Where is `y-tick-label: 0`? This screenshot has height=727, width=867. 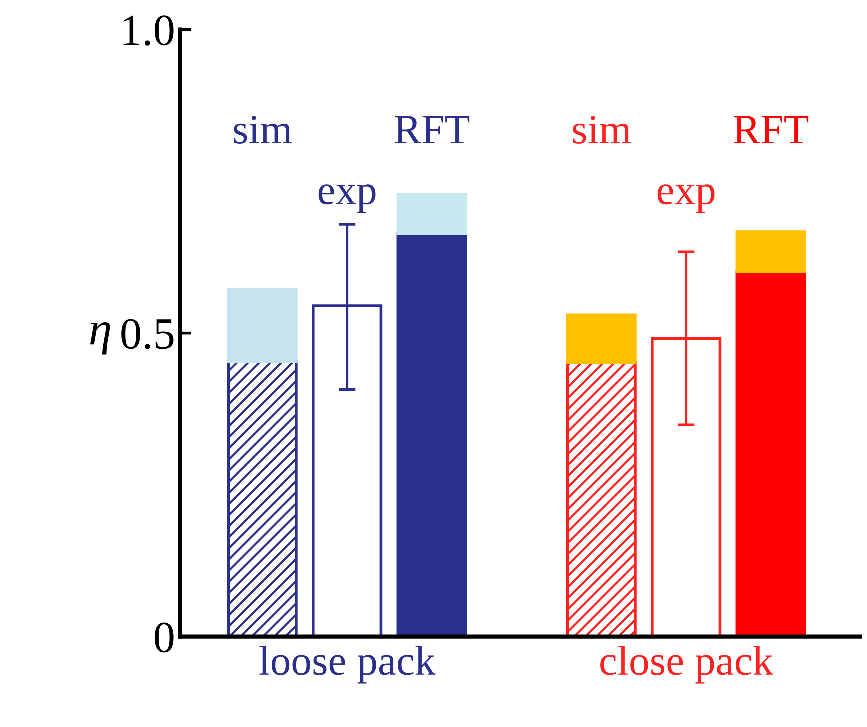 y-tick-label: 0 is located at coordinates (164, 637).